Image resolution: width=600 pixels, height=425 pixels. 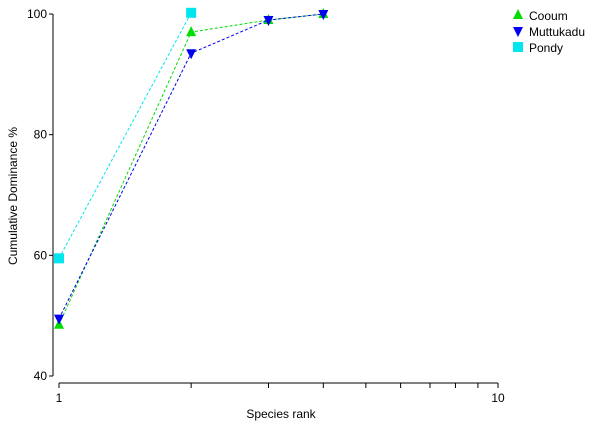 I want to click on legend-label: Pondy, so click(x=546, y=48).